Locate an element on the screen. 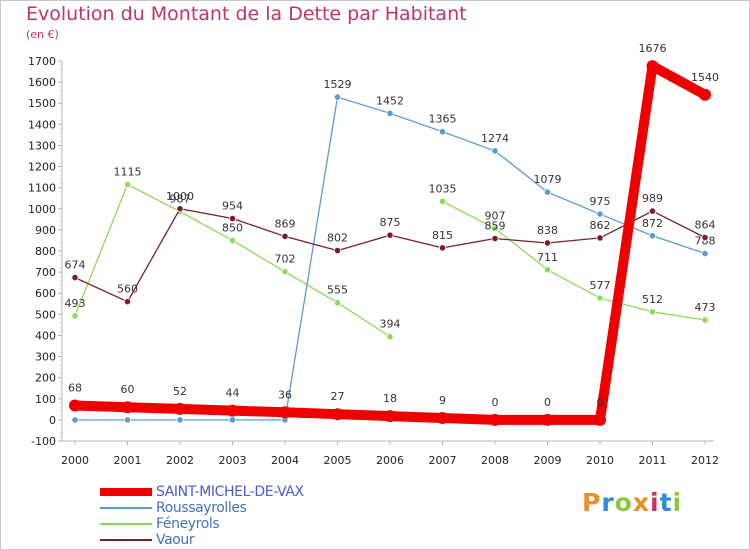 The image size is (750, 550). data-label: 711 is located at coordinates (547, 257).